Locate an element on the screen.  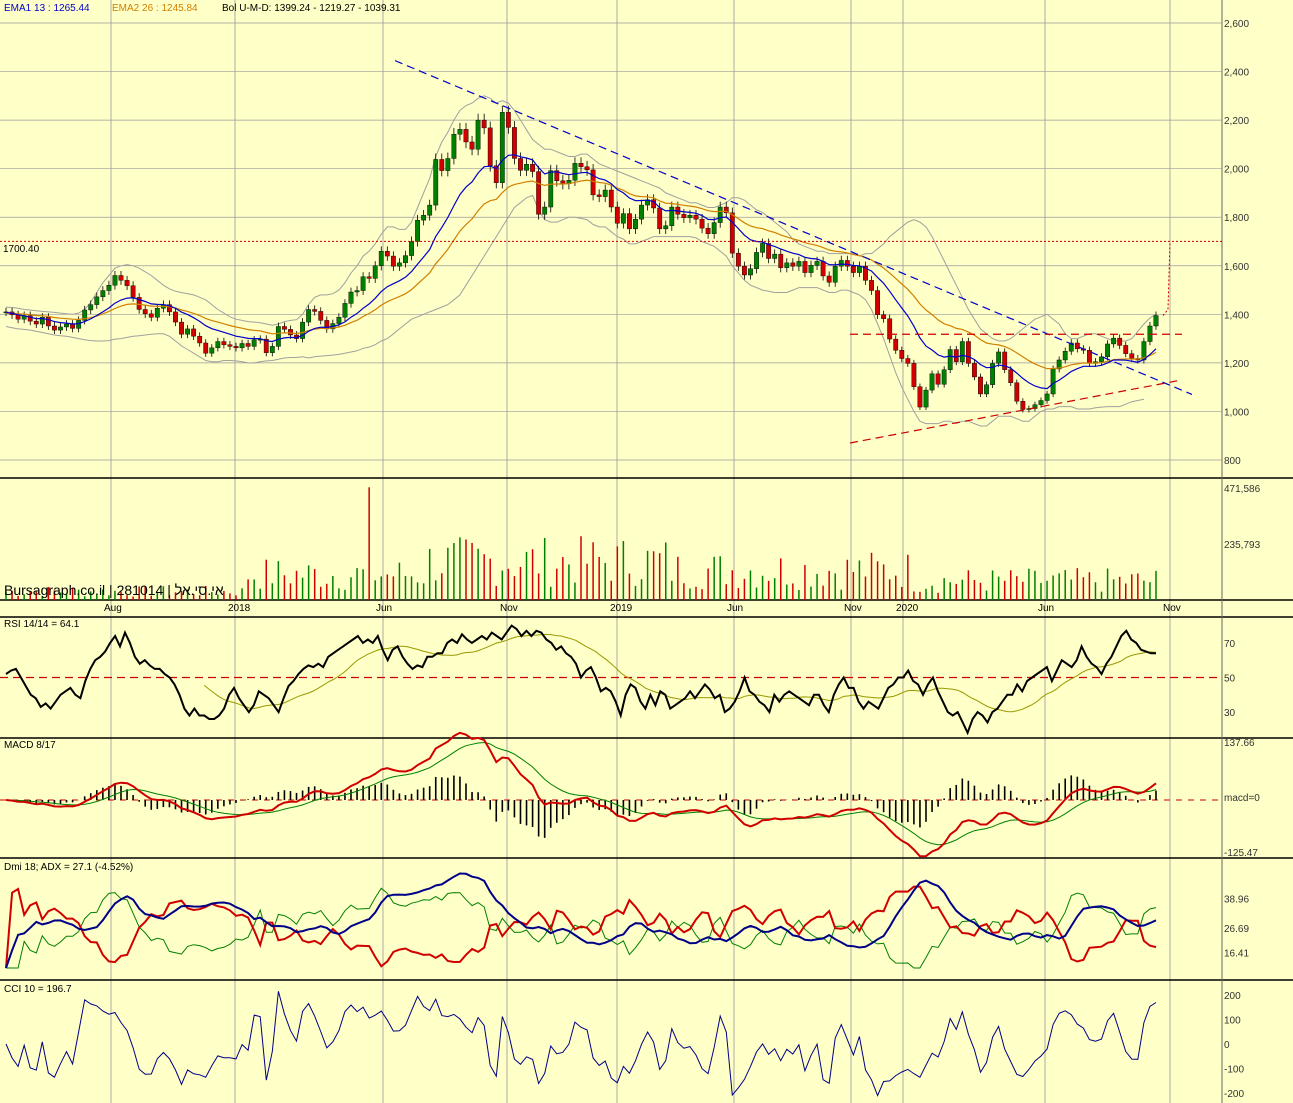
bol-legend: Bol U-M-D: 1399.24 - 1219.27 - 1039.31 is located at coordinates (311, 8).